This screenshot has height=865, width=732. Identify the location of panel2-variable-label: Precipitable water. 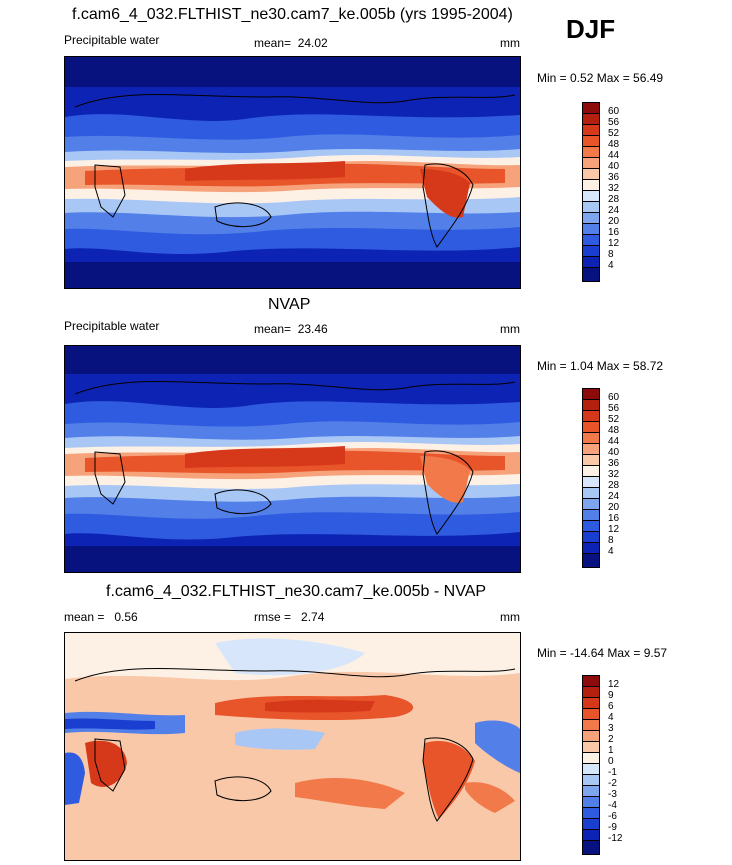
(112, 326).